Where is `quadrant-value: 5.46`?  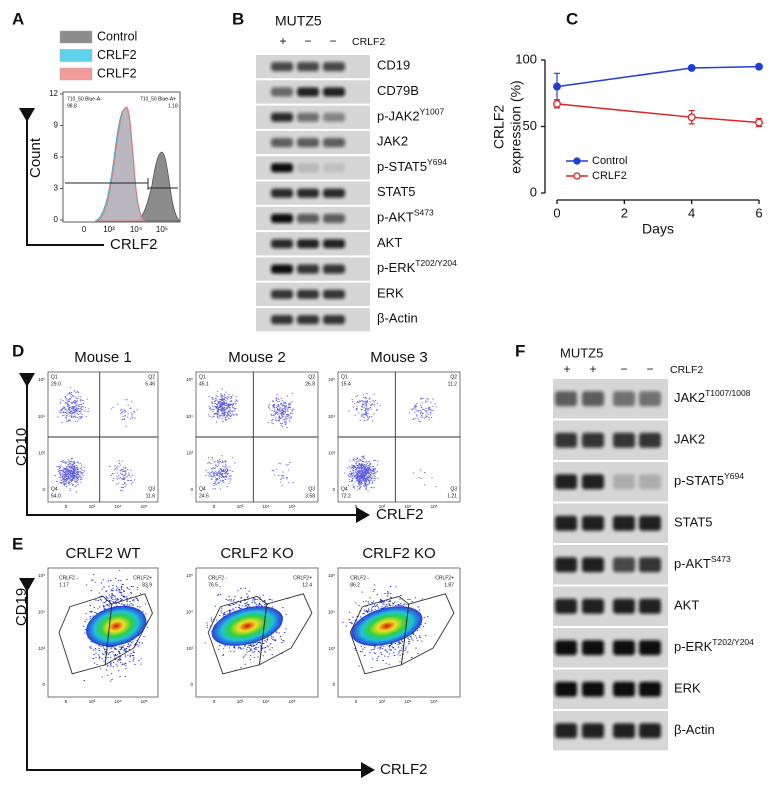 quadrant-value: 5.46 is located at coordinates (150, 384).